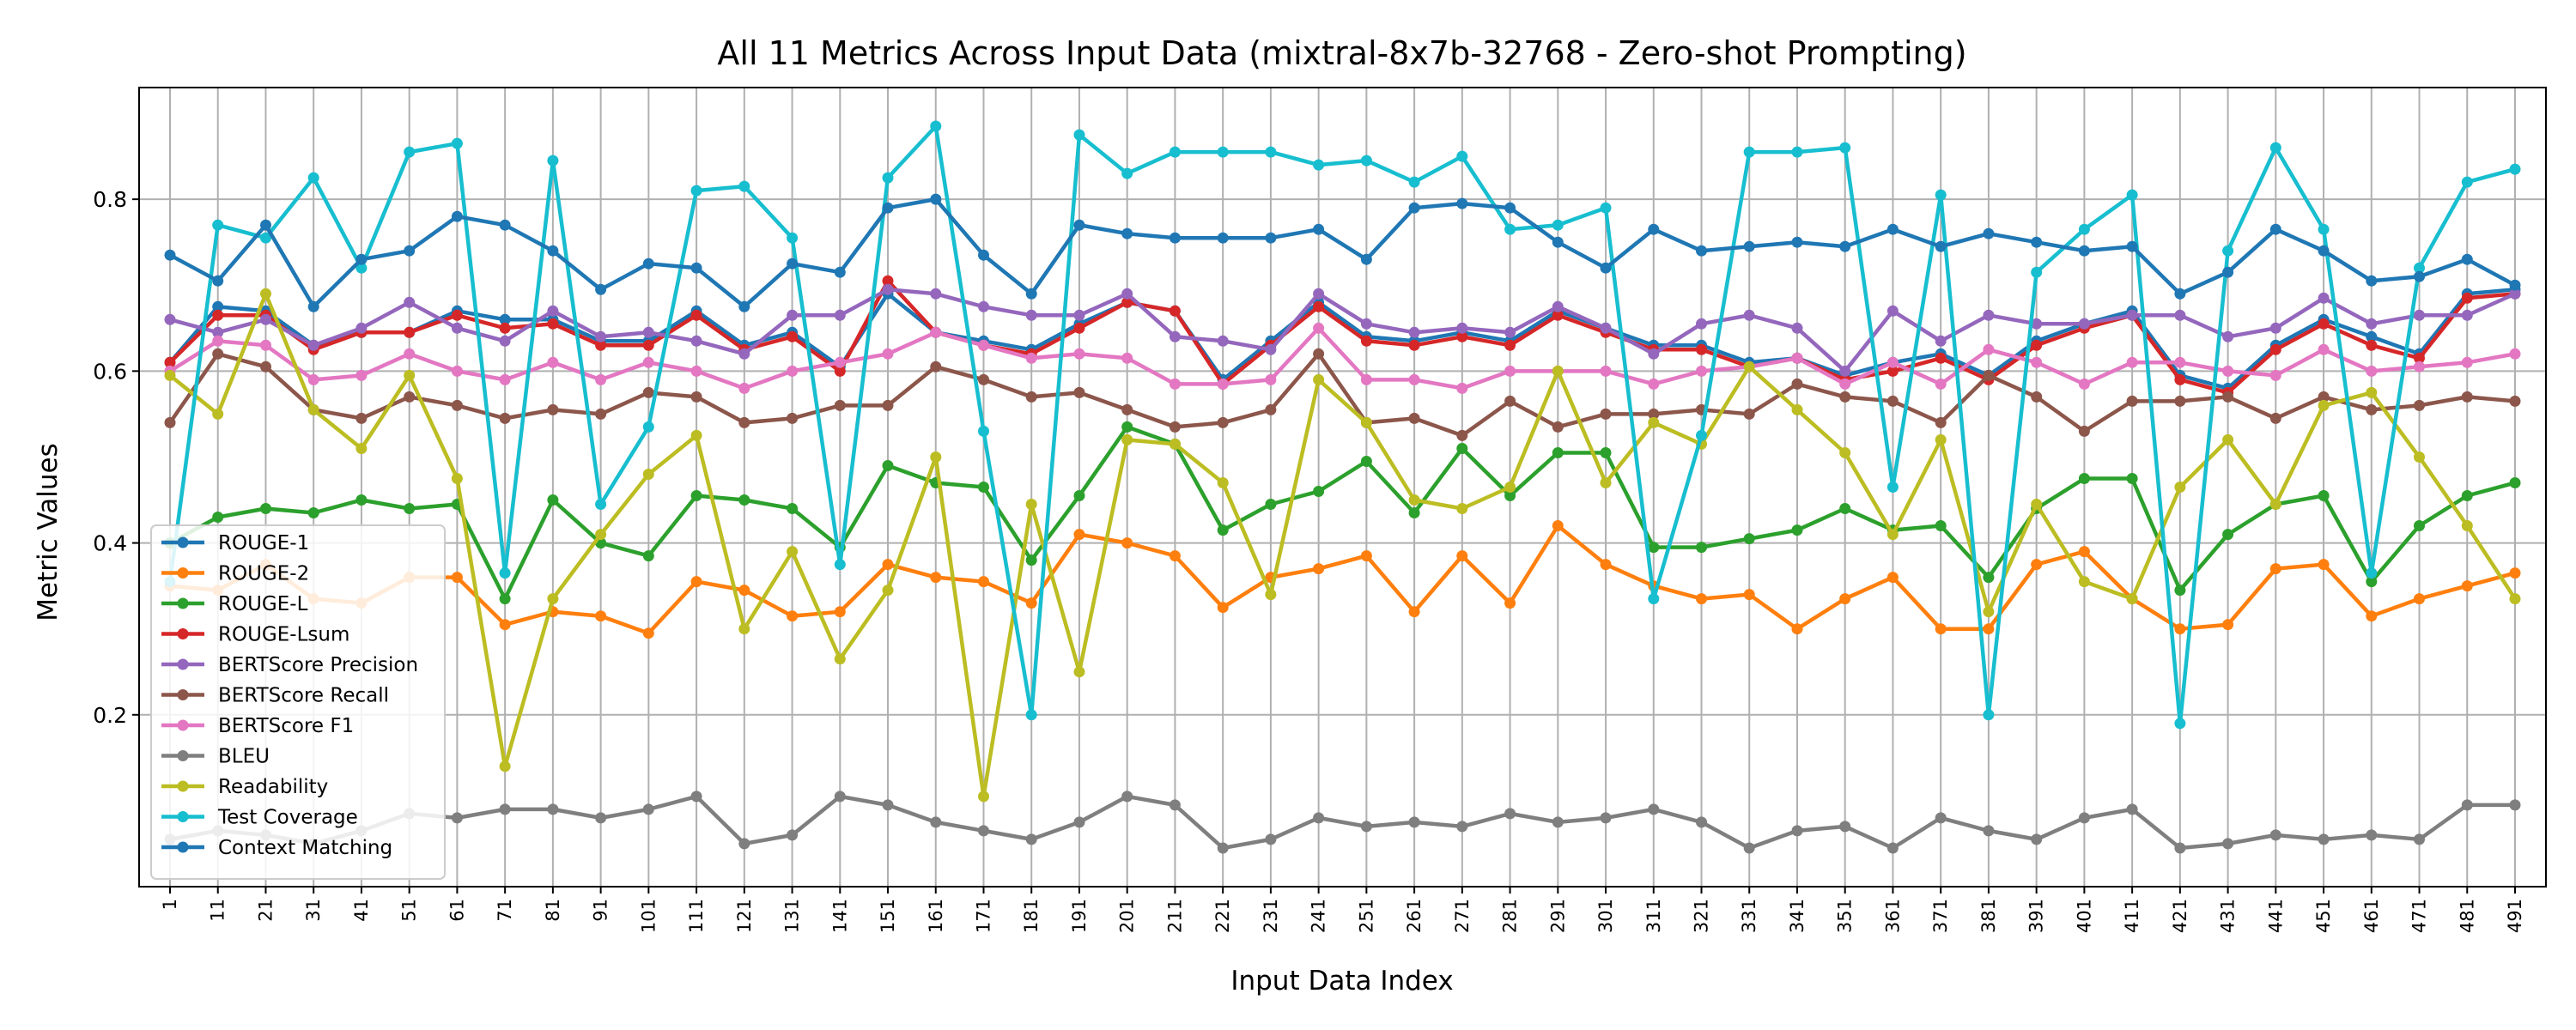  I want to click on x-tick-label: 211, so click(1174, 916).